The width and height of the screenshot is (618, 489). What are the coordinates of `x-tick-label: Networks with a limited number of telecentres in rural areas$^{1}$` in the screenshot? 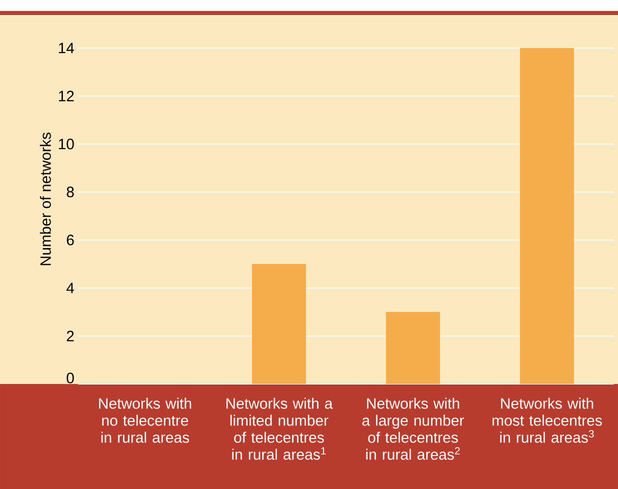 It's located at (279, 429).